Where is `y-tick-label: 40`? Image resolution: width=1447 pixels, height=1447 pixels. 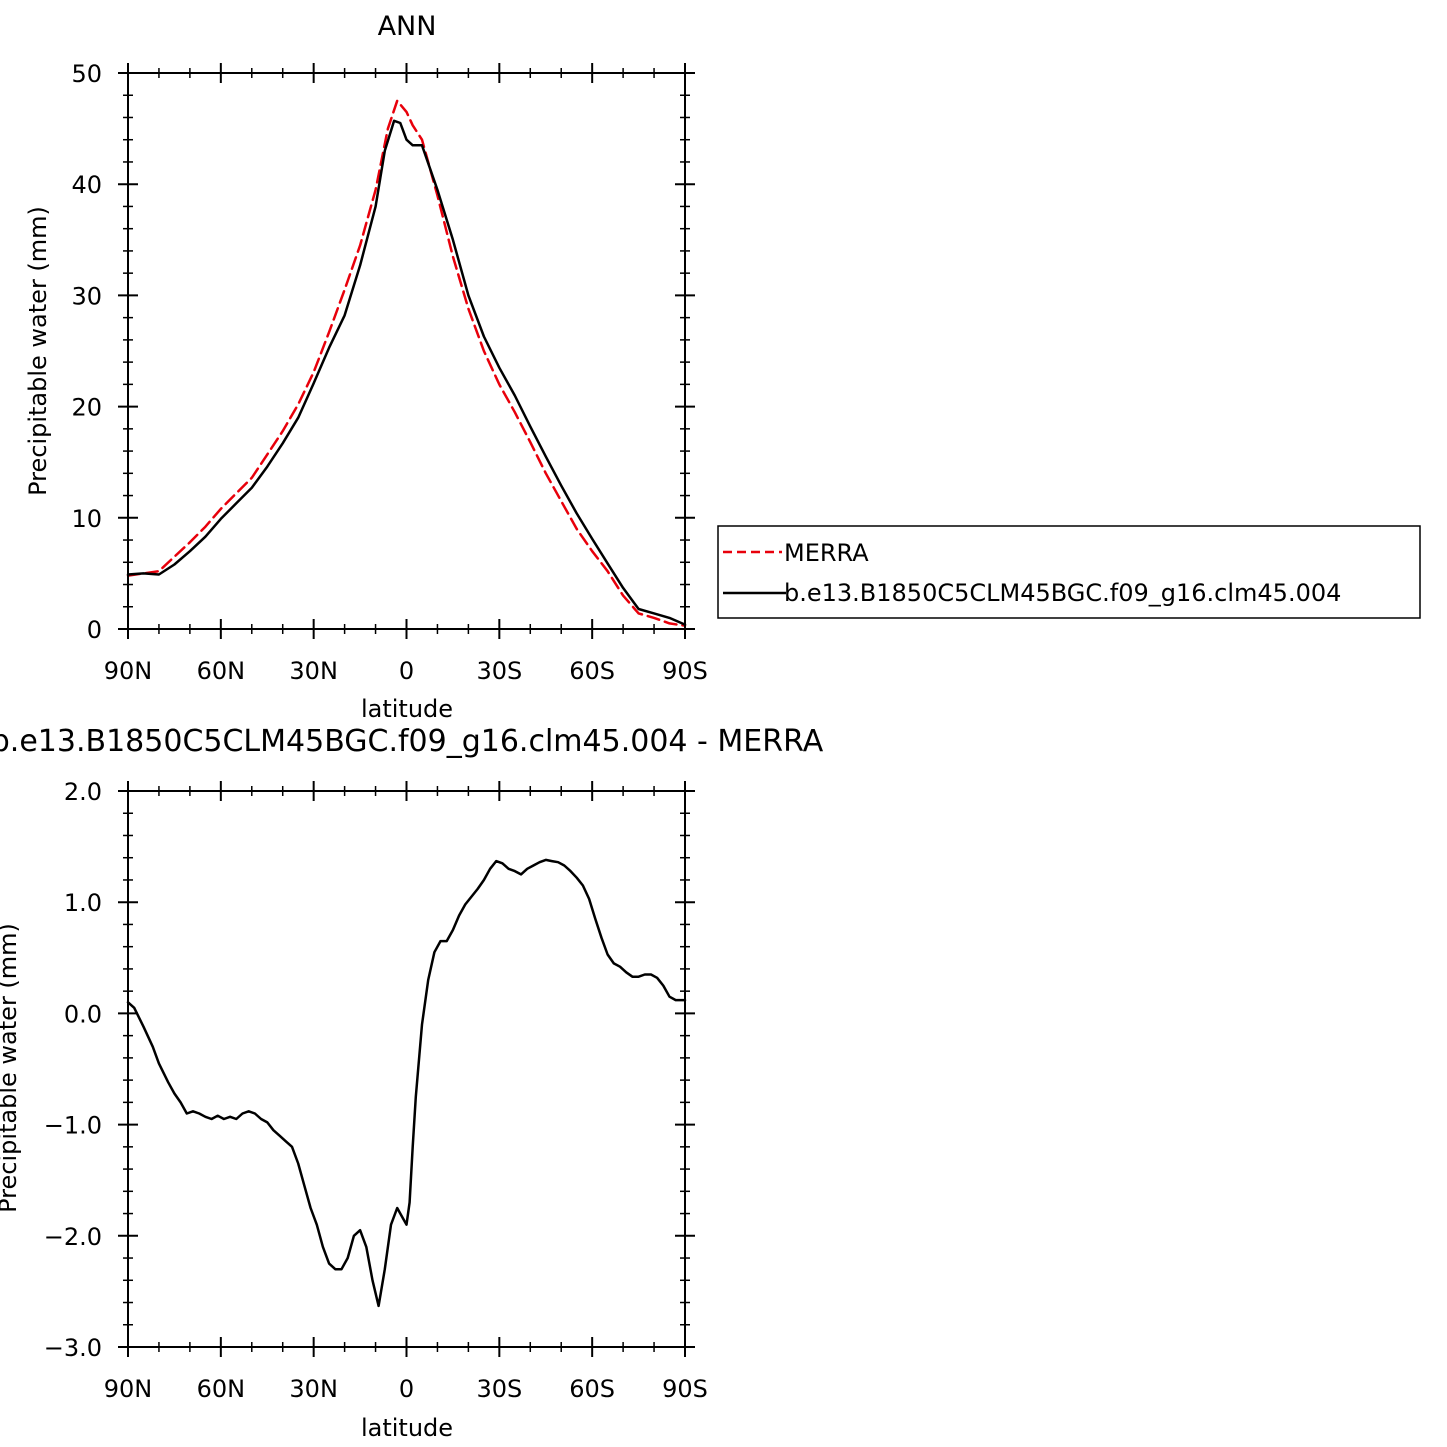
y-tick-label: 40 is located at coordinates (86, 185).